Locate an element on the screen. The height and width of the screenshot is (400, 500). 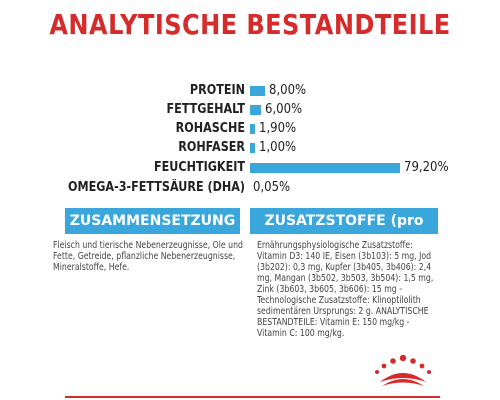
value-label-fettgehalt: 6,00% is located at coordinates (284, 109).